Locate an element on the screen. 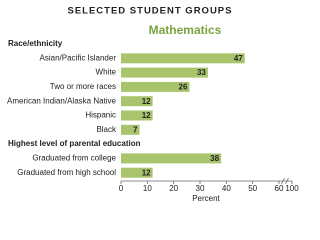 This screenshot has height=240, width=320. value-label: 33 is located at coordinates (201, 72).